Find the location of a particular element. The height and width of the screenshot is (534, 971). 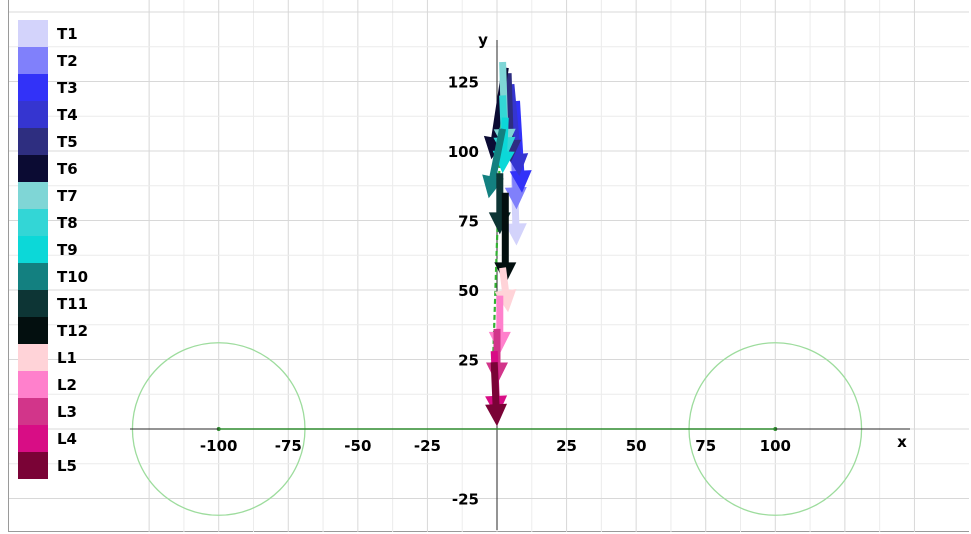

arrow-t12 is located at coordinates (505, 238).